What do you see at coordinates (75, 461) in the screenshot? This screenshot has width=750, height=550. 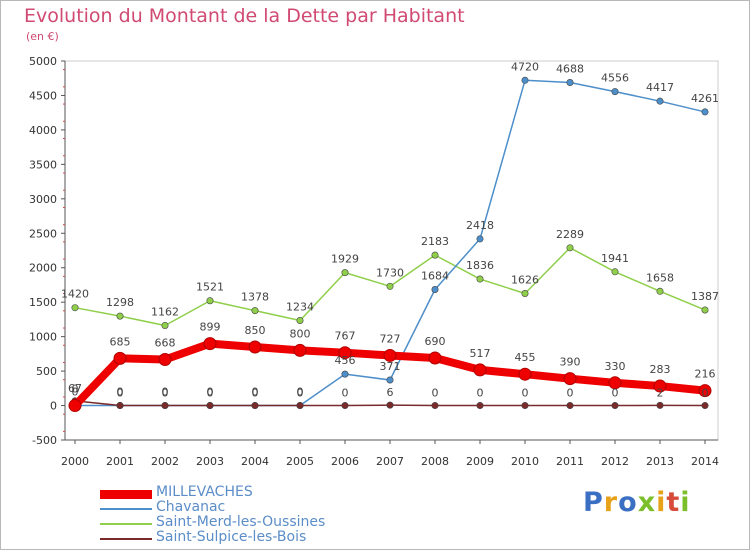 I see `x-tick-label: 2000` at bounding box center [75, 461].